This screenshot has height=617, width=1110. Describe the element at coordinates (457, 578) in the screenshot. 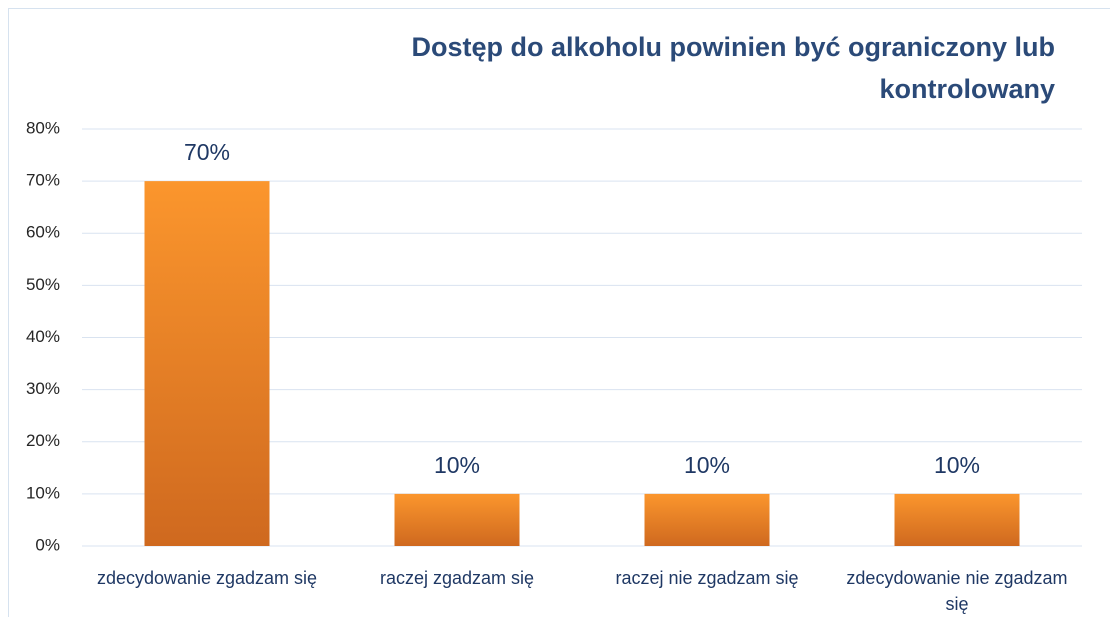

I see `x-tick-label: raczej zgadzam się` at that location.